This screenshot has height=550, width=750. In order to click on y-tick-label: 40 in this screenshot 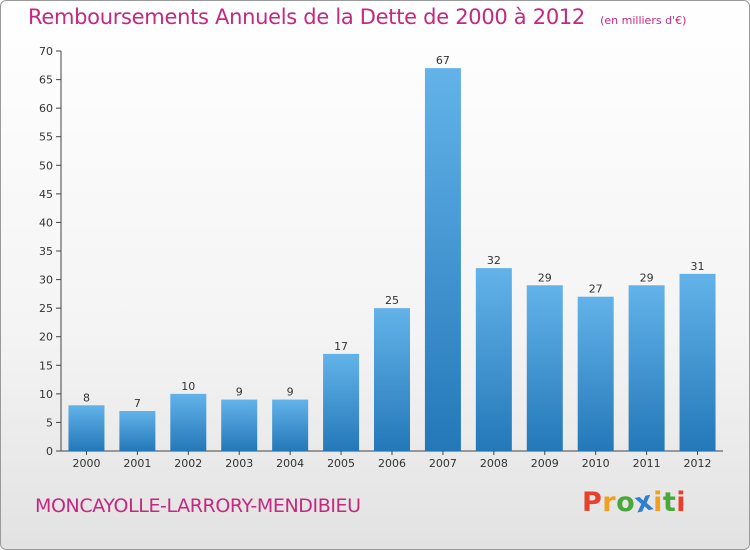, I will do `click(46, 222)`.